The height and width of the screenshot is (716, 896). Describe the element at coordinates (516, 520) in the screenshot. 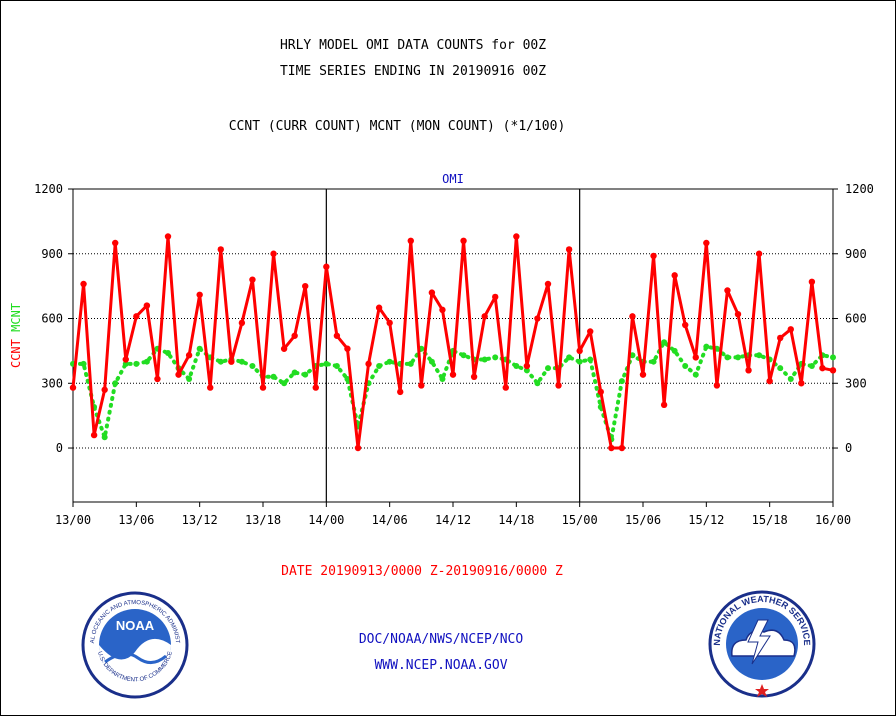

I see `x-tick-label: 14/18` at that location.